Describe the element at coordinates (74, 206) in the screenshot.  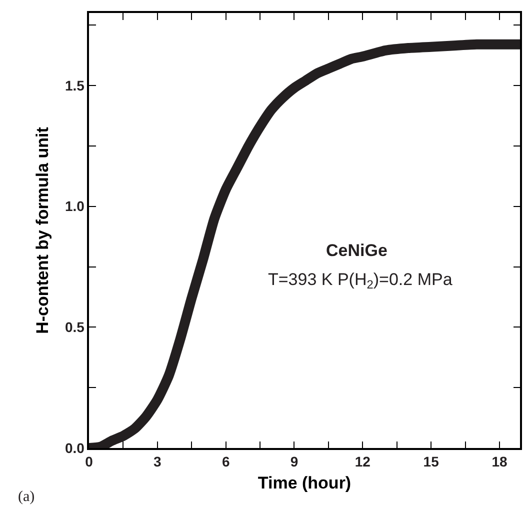
I see `y-tick-label: 1.0` at that location.